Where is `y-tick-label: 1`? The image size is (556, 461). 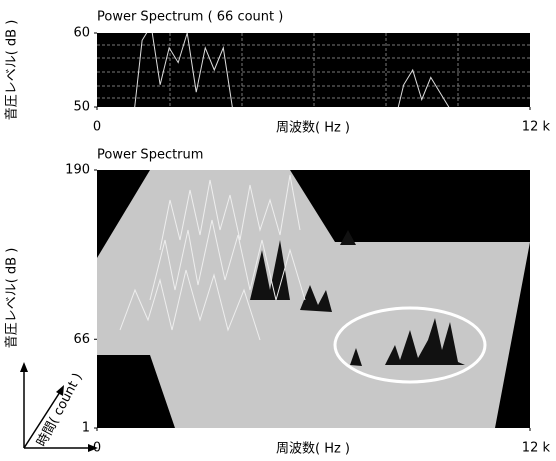 y-tick-label: 1 is located at coordinates (86, 428).